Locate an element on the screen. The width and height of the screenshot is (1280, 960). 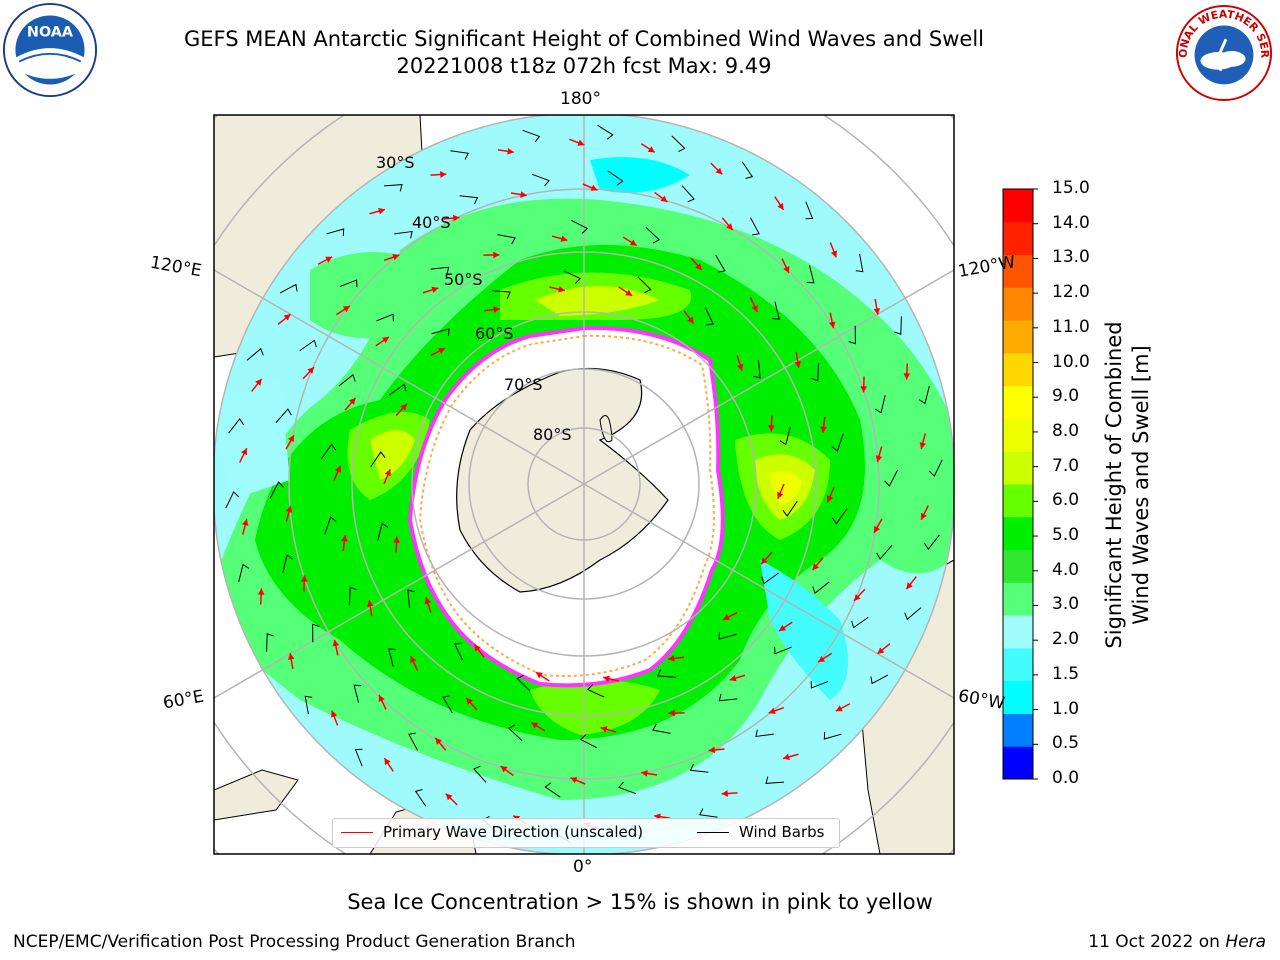
colorbar-label-line2: Wind Waves and Swell [m] is located at coordinates (1141, 485).